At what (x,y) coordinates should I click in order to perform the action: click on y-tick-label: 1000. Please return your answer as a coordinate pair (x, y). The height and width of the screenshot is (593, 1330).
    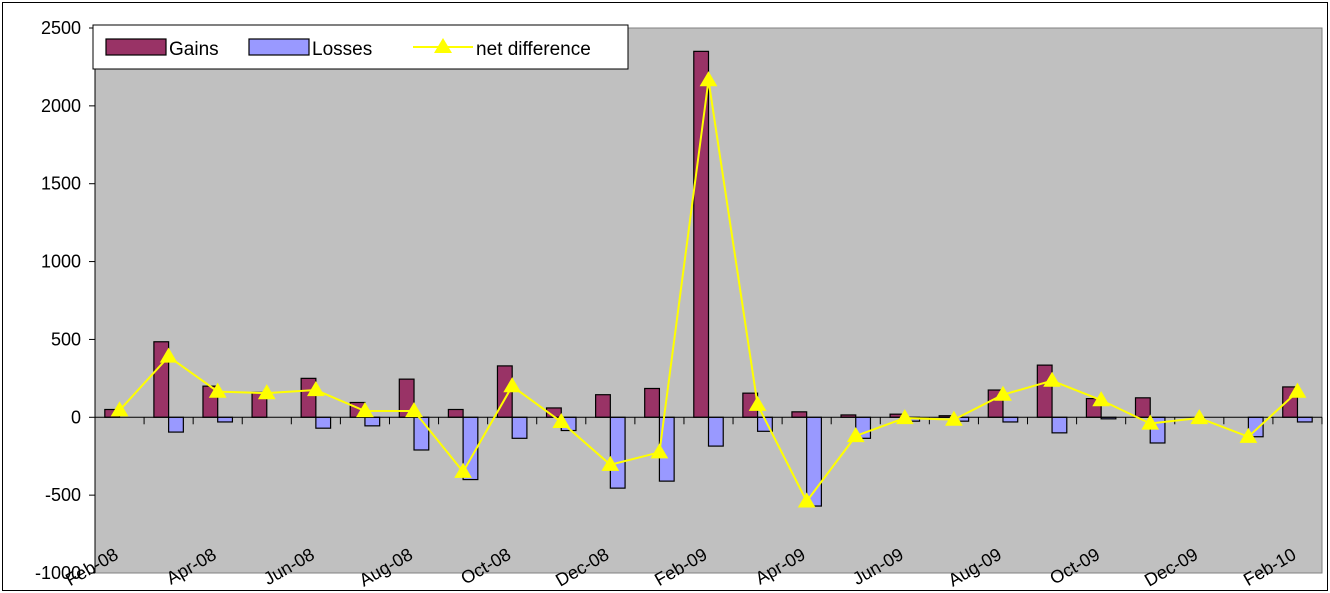
    Looking at the image, I should click on (61, 262).